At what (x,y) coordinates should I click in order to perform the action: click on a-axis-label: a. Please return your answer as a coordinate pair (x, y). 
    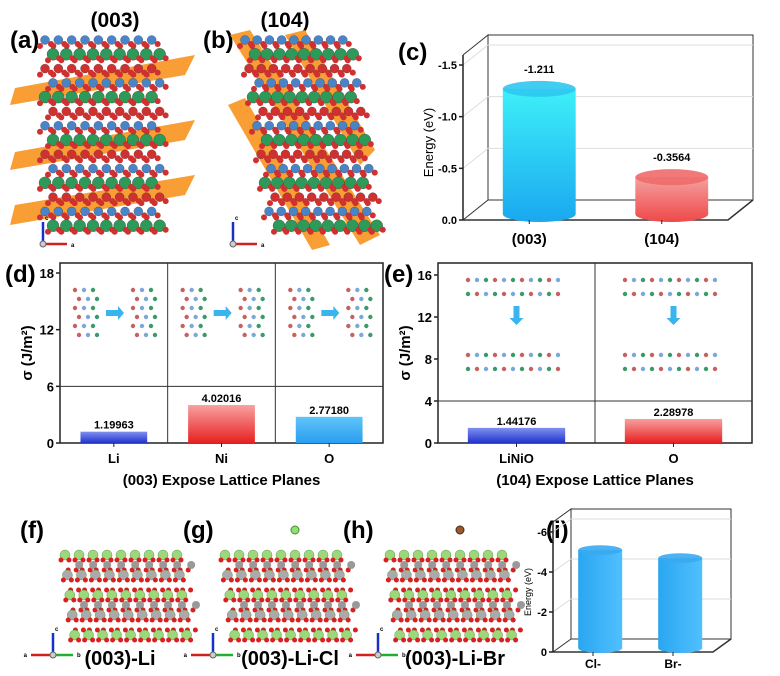
    Looking at the image, I should click on (263, 246).